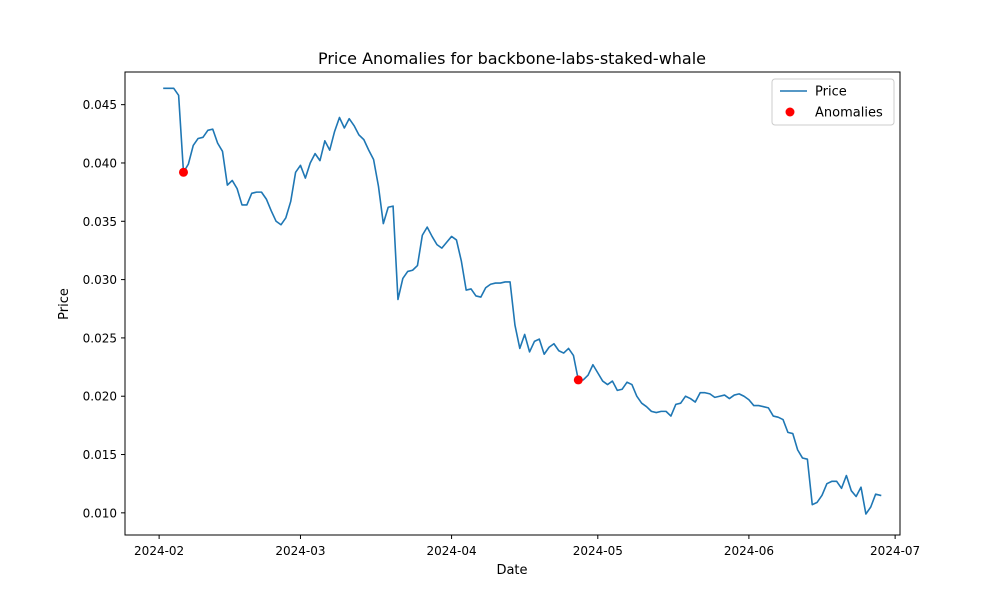 Image resolution: width=1000 pixels, height=600 pixels. What do you see at coordinates (159, 551) in the screenshot?
I see `x-tick-label: 2024-02` at bounding box center [159, 551].